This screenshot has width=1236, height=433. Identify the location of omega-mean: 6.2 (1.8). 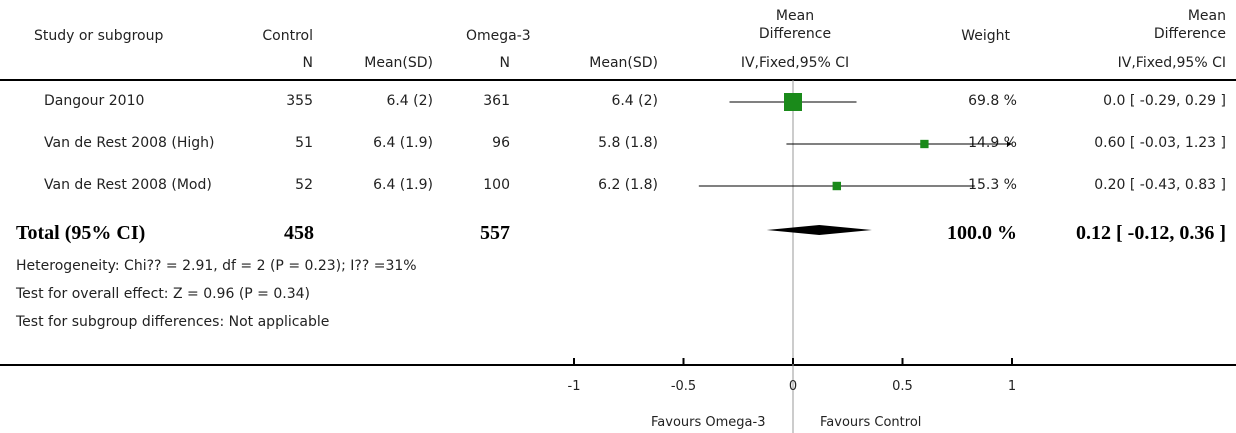
(628, 185).